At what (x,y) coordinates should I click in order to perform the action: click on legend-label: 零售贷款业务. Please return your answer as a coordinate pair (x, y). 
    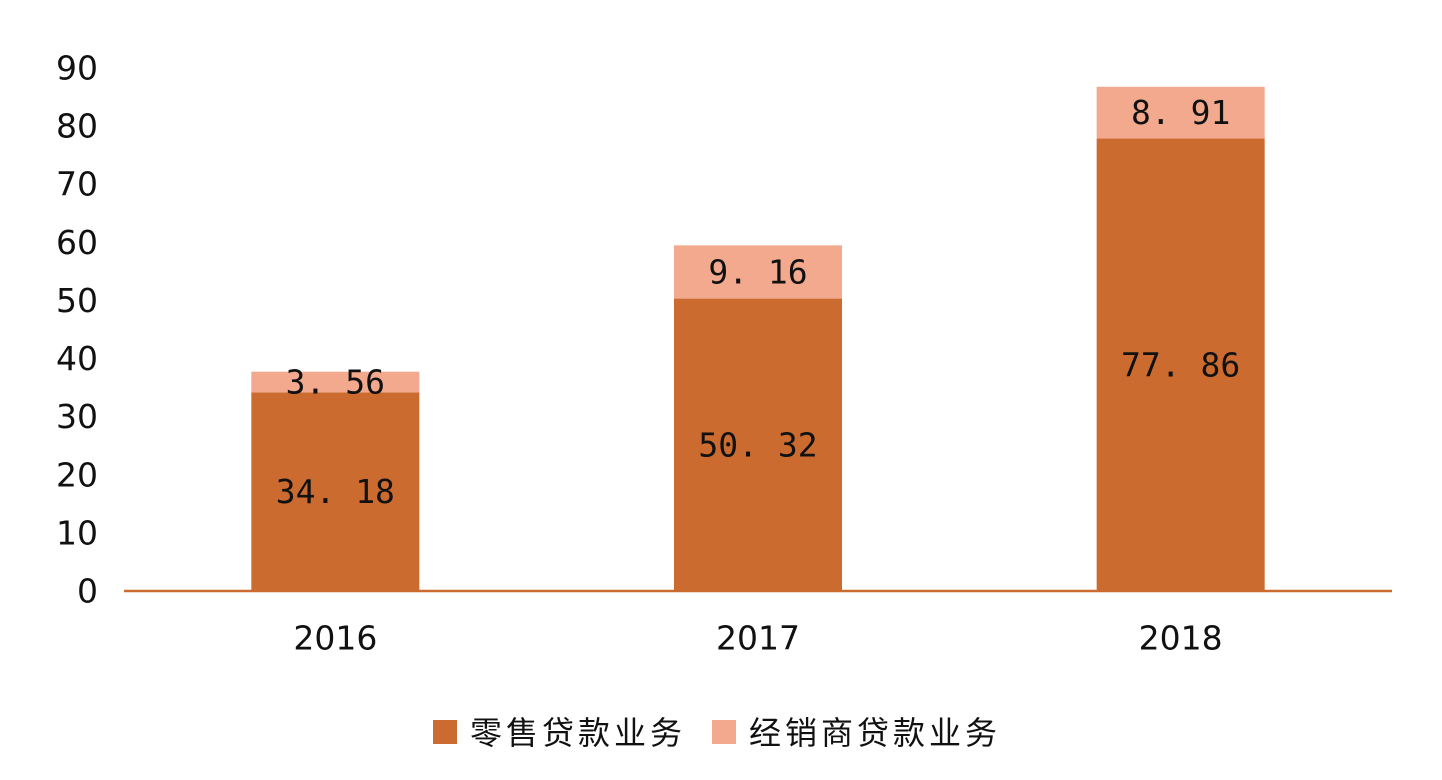
    Looking at the image, I should click on (578, 733).